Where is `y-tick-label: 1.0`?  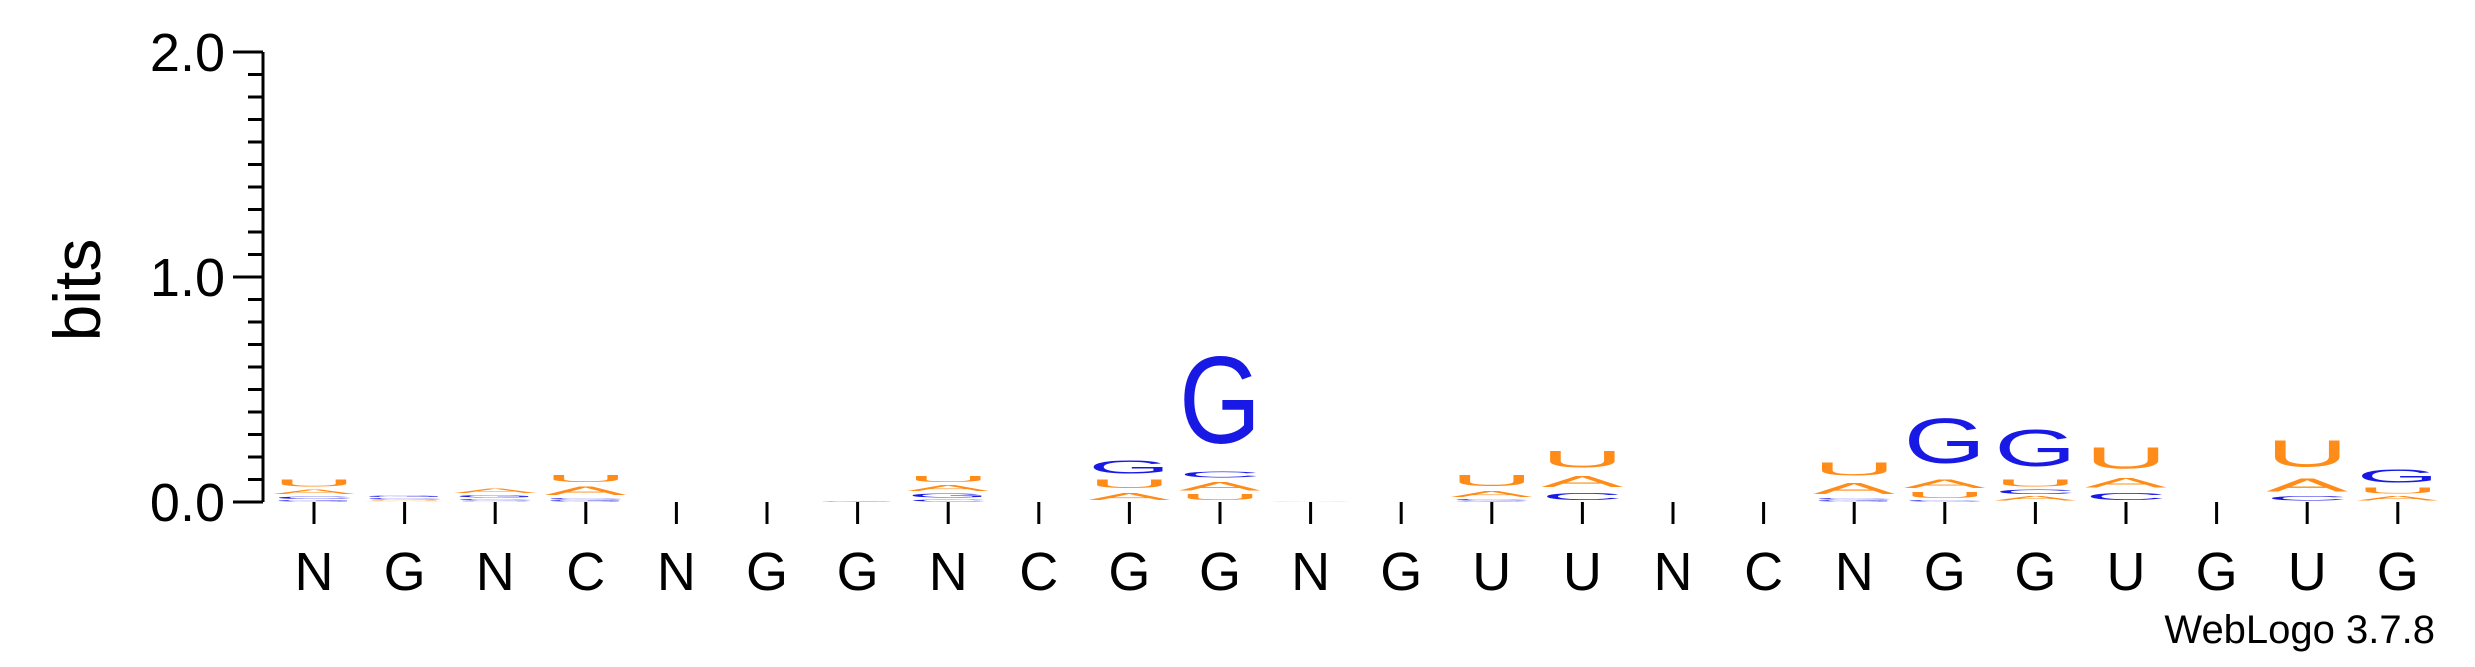 y-tick-label: 1.0 is located at coordinates (187, 278).